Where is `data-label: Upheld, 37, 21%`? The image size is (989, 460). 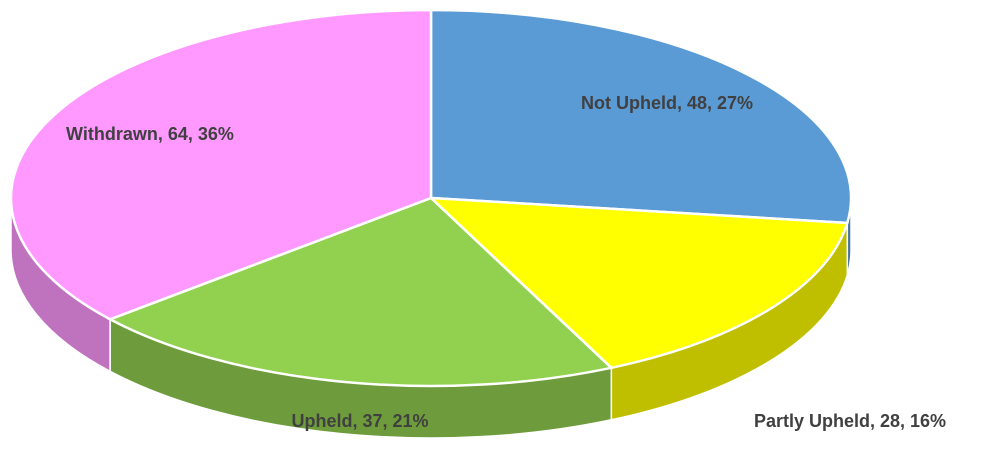 data-label: Upheld, 37, 21% is located at coordinates (359, 421).